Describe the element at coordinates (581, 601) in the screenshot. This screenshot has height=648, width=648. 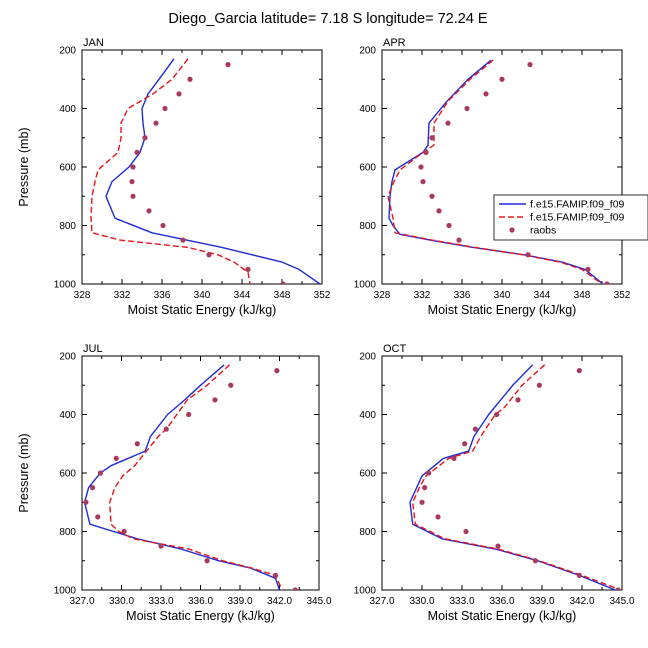
I see `x-tick-label: 342.0` at that location.